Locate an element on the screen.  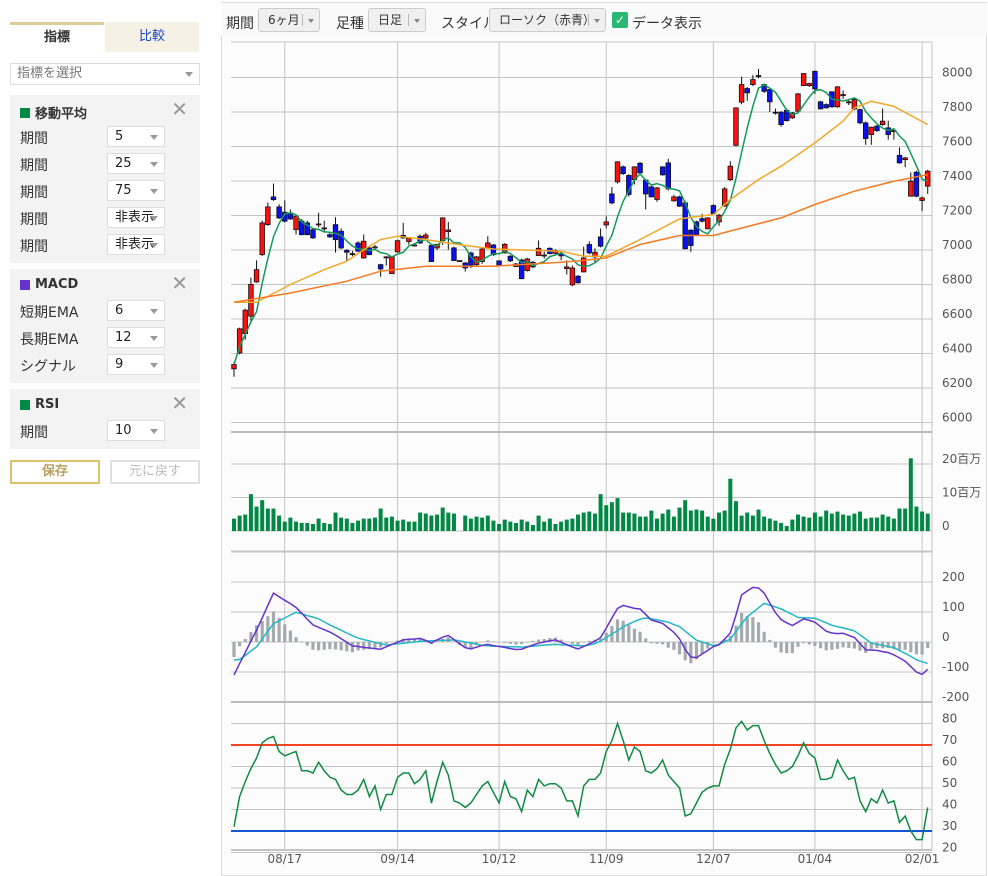
date-tick-label: 02/01 is located at coordinates (922, 859).